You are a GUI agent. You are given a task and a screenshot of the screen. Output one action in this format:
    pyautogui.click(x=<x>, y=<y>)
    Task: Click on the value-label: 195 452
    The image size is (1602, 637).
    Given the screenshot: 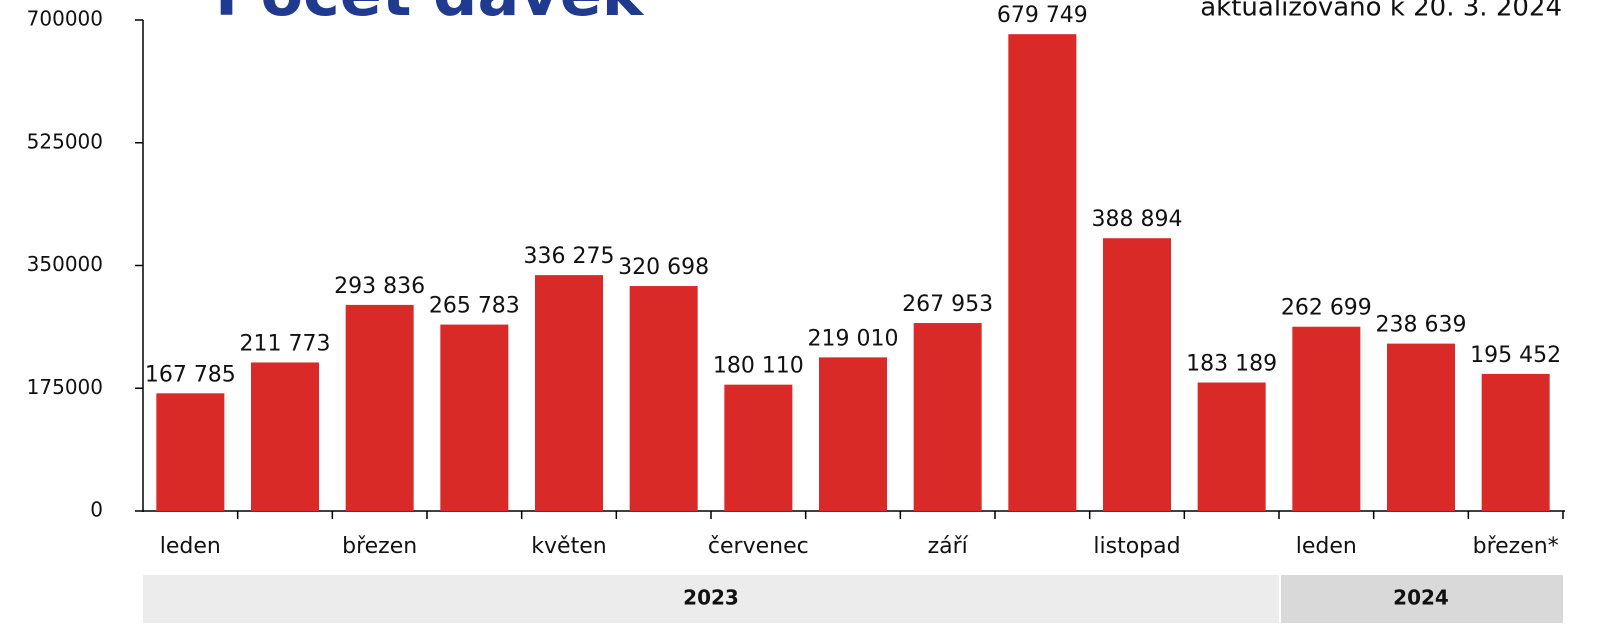 What is the action you would take?
    pyautogui.click(x=1515, y=355)
    